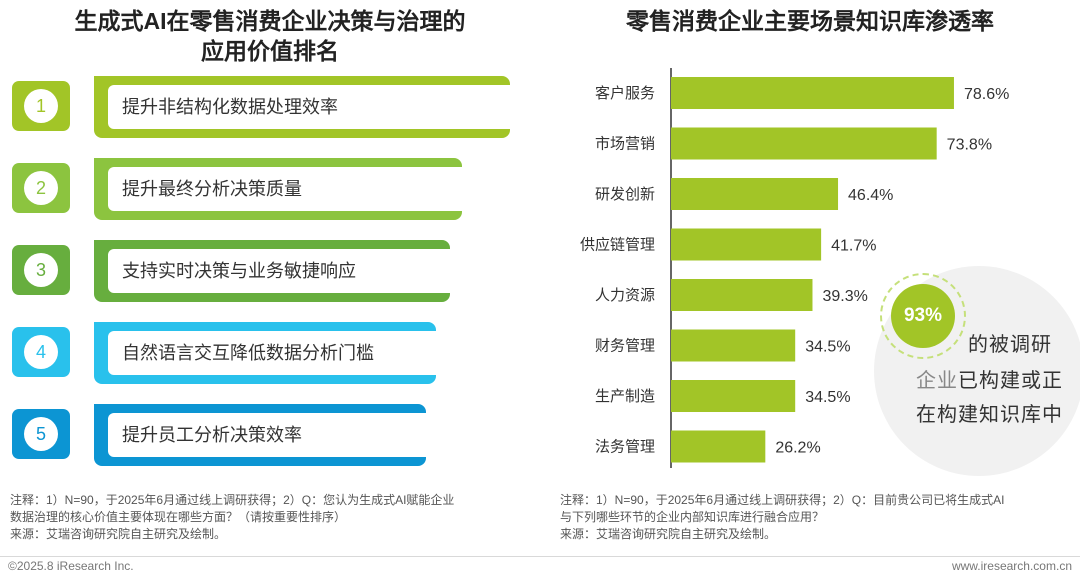  Describe the element at coordinates (969, 145) in the screenshot. I see `value-label: 73.8%` at that location.